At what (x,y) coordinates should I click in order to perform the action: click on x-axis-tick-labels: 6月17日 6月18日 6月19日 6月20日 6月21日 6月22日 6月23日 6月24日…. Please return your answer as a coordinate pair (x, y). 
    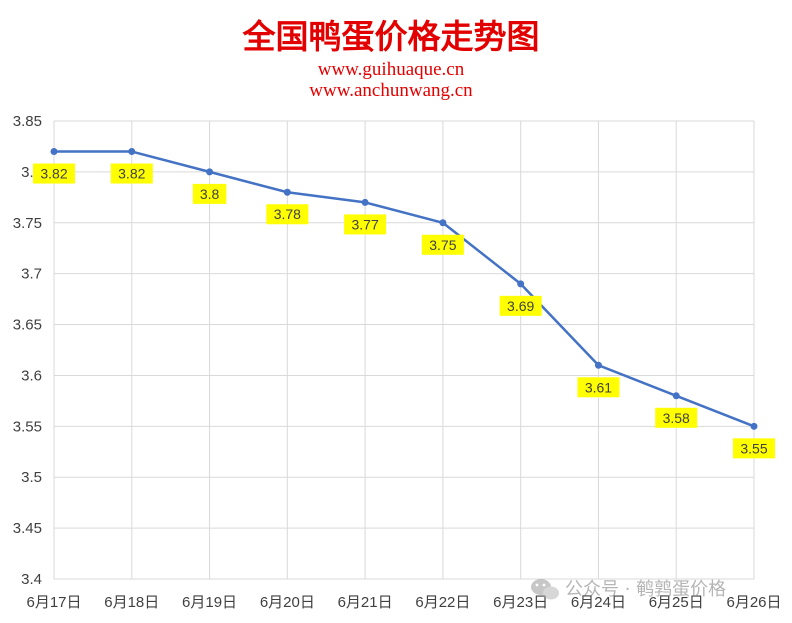
    Looking at the image, I should click on (403, 602).